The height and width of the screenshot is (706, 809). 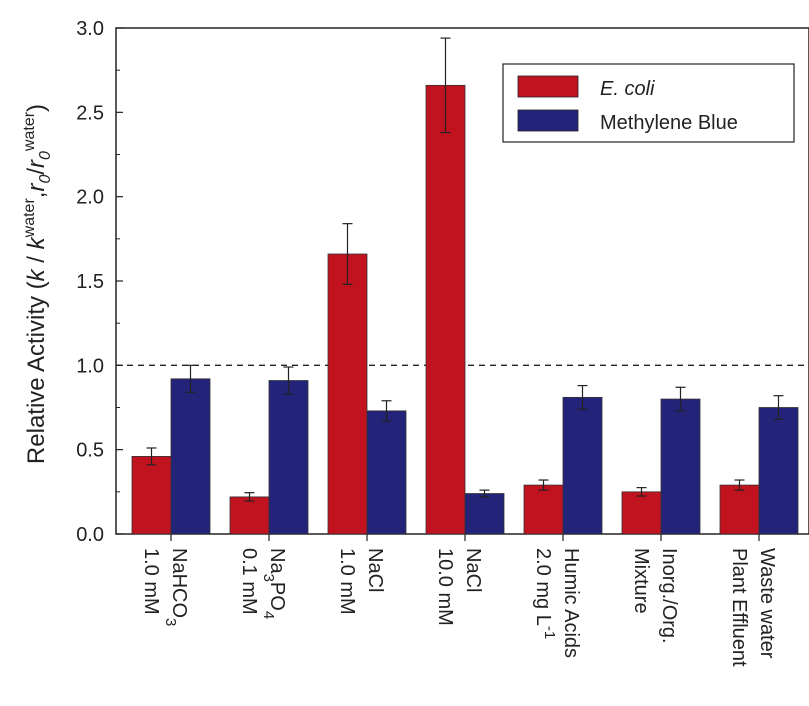 I want to click on legend-swatch-methylene-blue, so click(x=548, y=120).